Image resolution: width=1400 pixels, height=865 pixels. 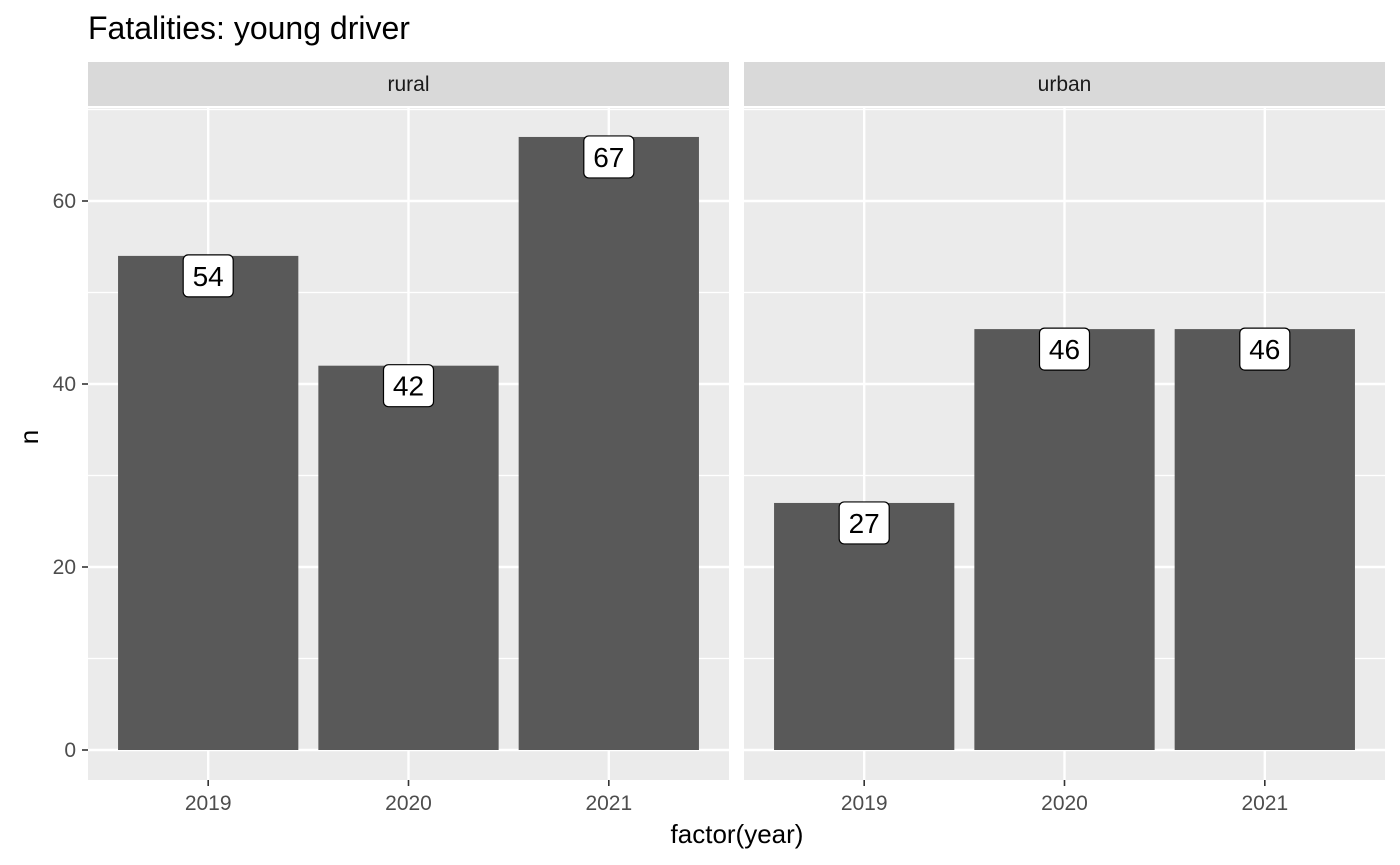 I want to click on y-axis: 0 20 40 60, so click(x=70, y=476).